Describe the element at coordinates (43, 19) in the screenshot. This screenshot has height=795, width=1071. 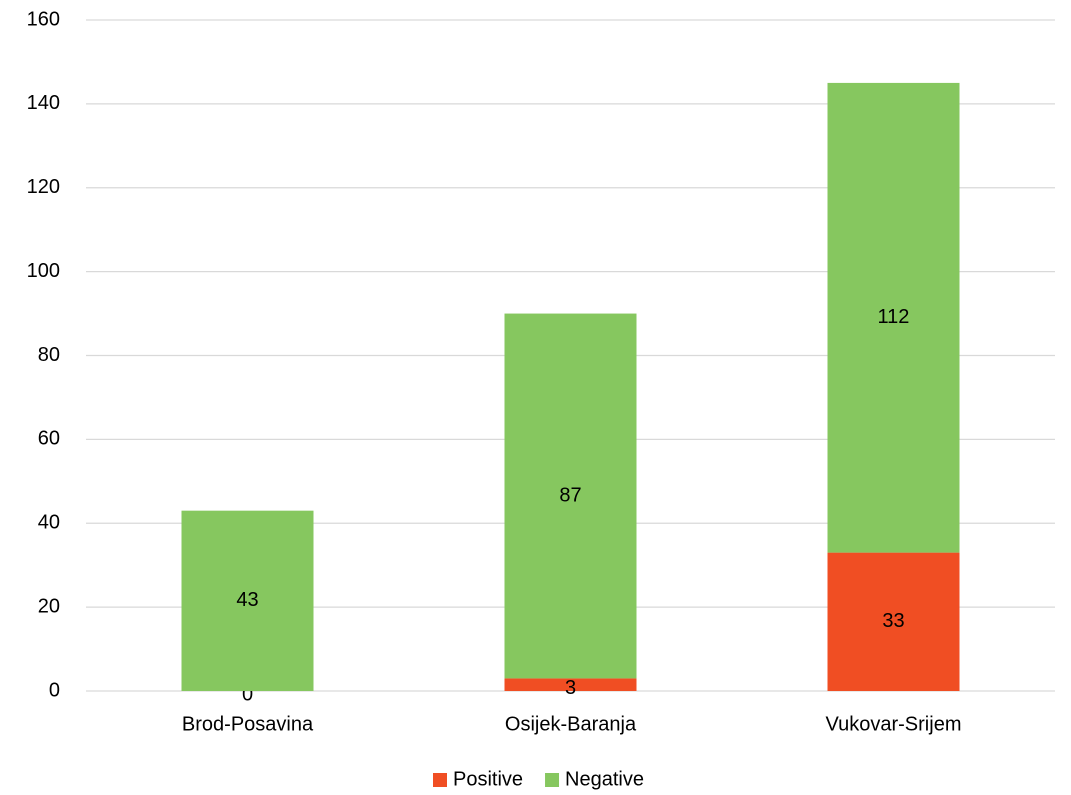
I see `y-tick-label: 160` at that location.